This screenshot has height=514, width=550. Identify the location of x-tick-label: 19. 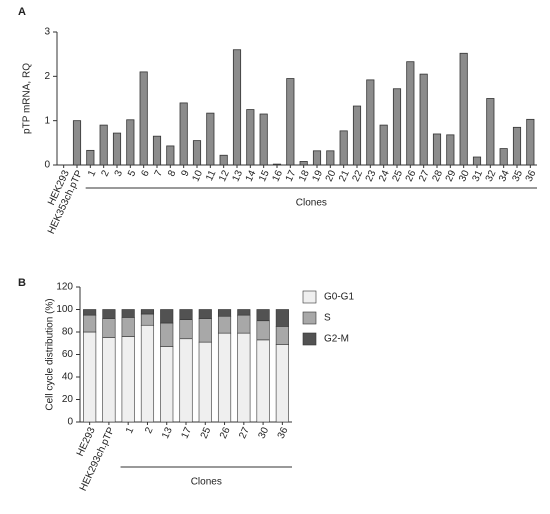
(317, 175).